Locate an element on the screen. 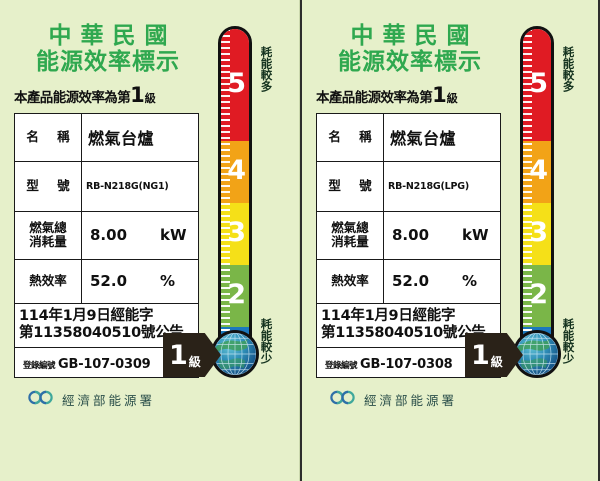  cell-value-model: RB-N218G(NG1) is located at coordinates (140, 186).